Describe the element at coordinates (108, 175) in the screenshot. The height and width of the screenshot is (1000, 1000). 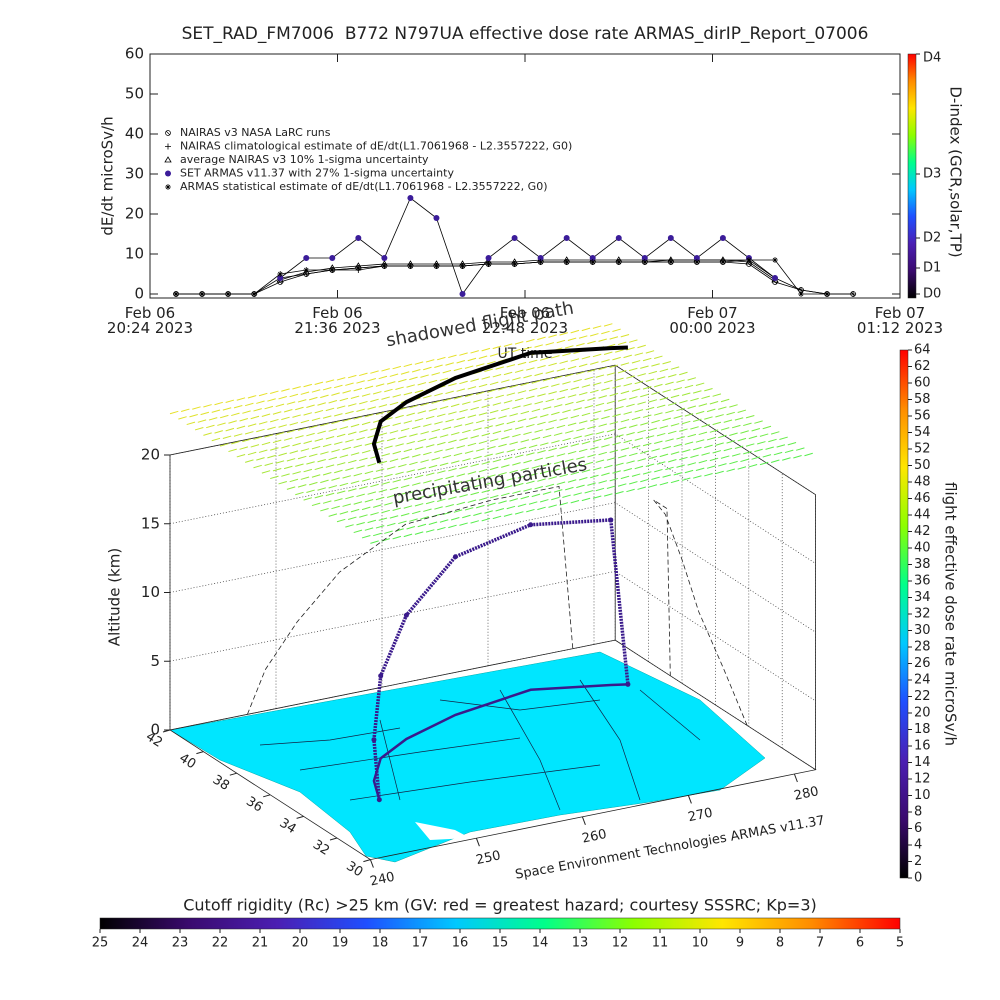
I see `y-axis-label: dE/dt microSv/h` at that location.